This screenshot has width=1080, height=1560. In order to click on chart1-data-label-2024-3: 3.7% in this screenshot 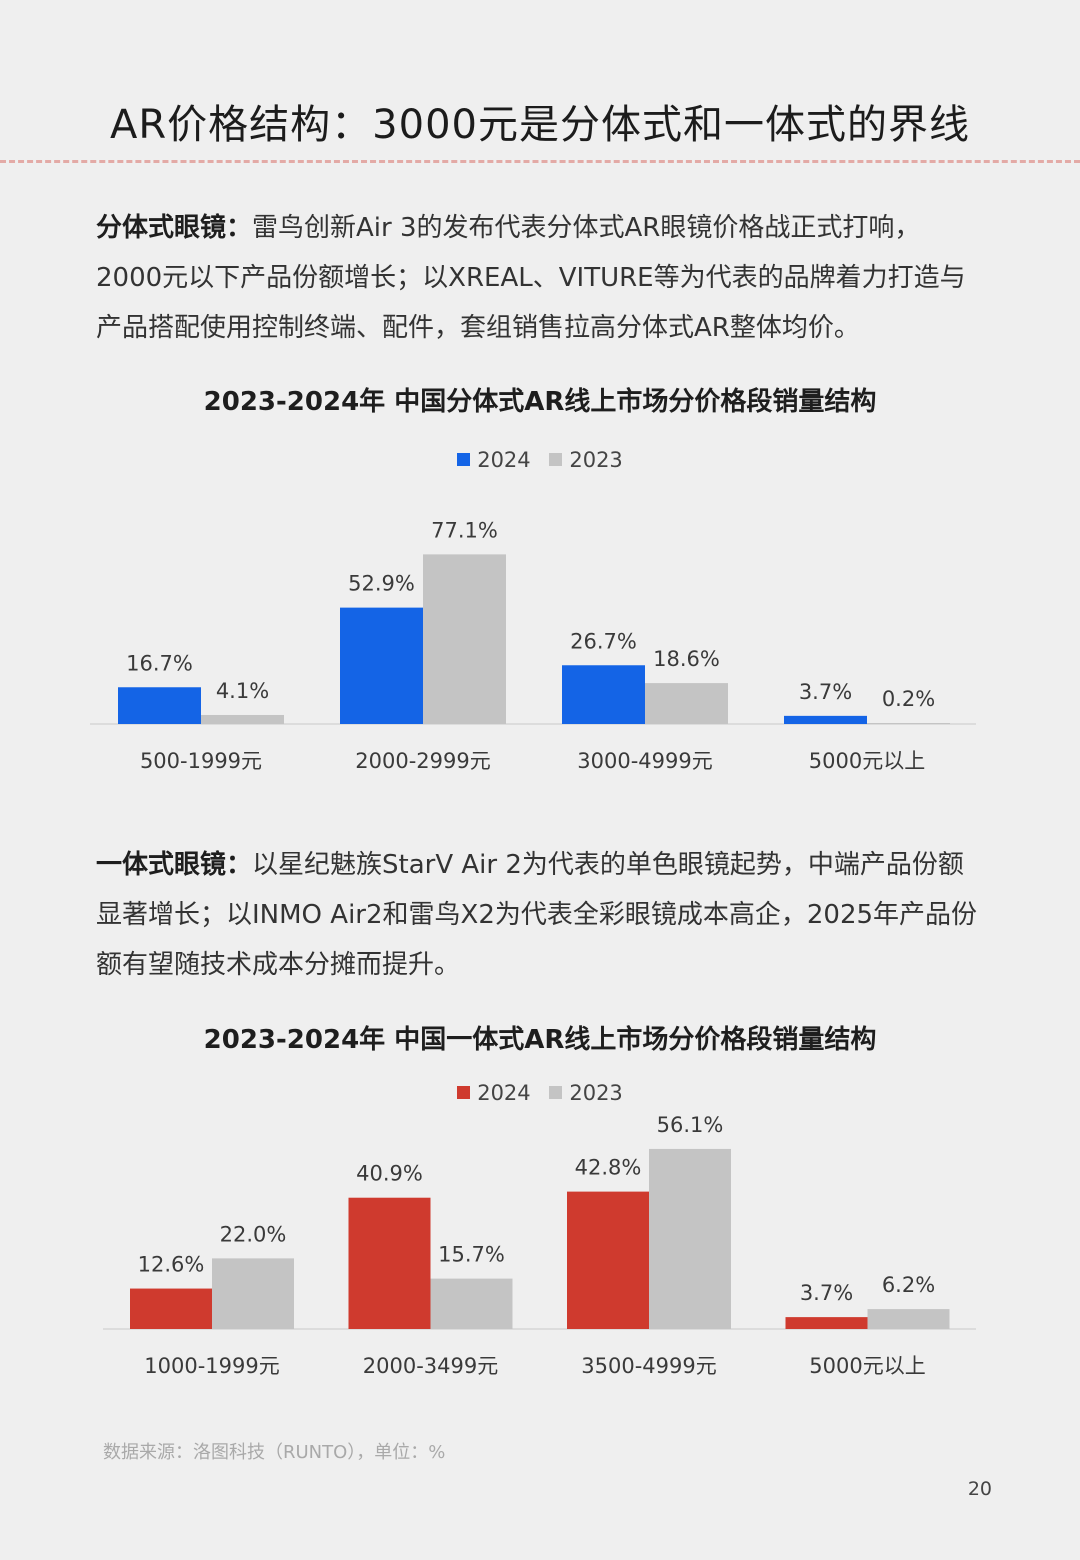, I will do `click(825, 692)`.